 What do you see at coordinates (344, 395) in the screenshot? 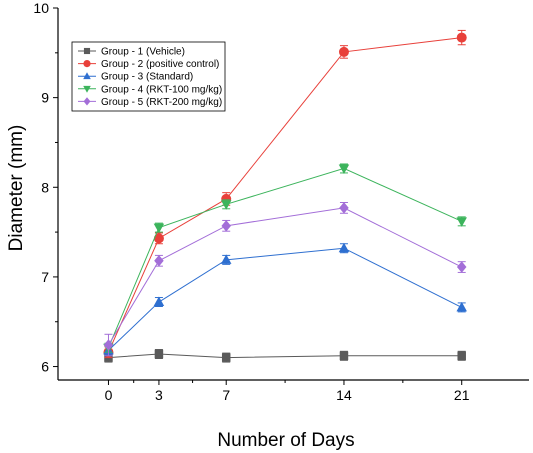
I see `x-tick-label: 14` at bounding box center [344, 395].